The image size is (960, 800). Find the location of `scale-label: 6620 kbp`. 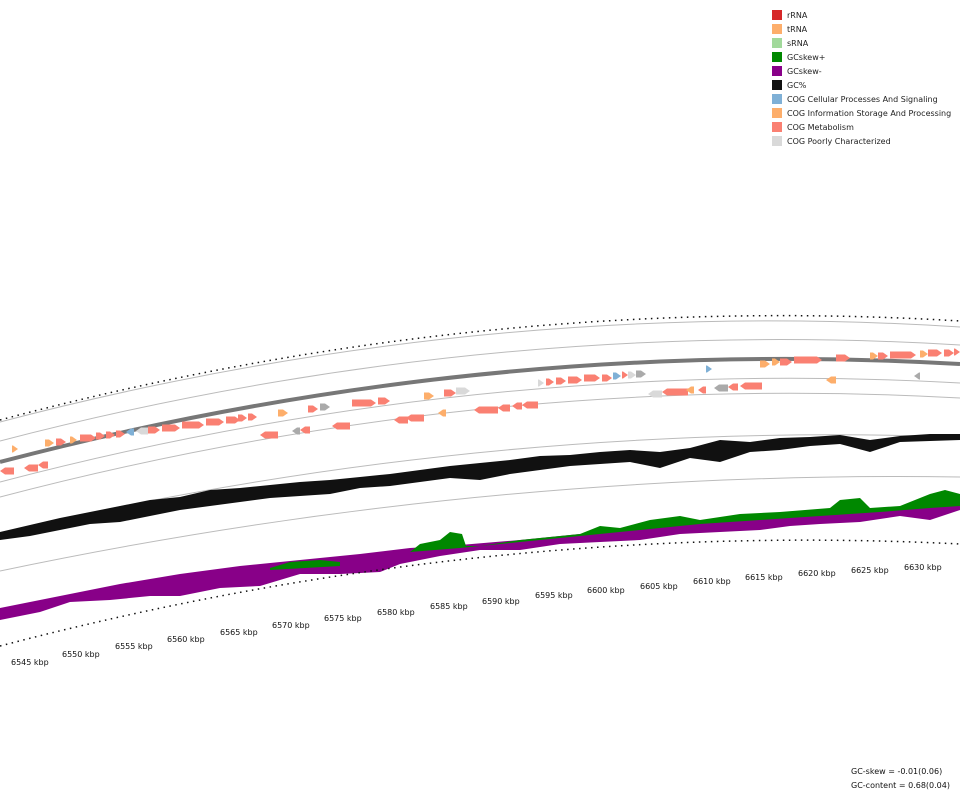

scale-label: 6620 kbp is located at coordinates (817, 573).